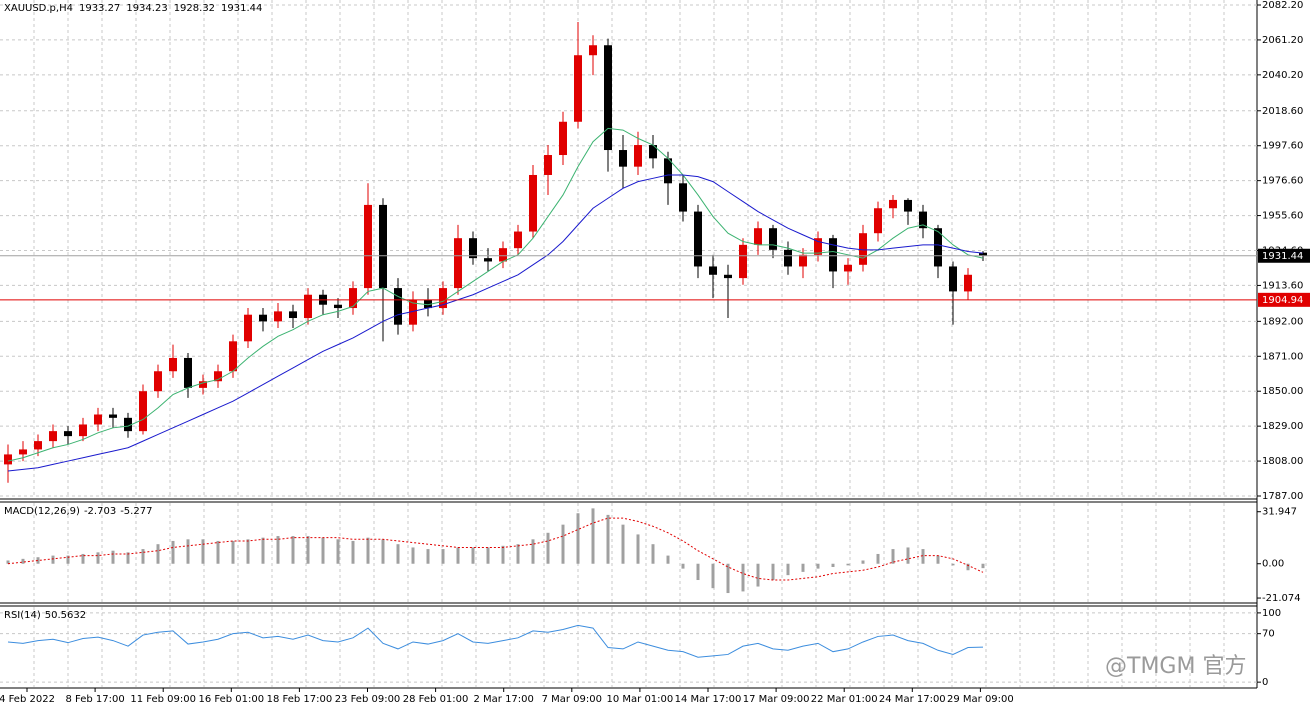 Image resolution: width=1310 pixels, height=711 pixels. I want to click on y-tick-label: 0.00, so click(1273, 564).